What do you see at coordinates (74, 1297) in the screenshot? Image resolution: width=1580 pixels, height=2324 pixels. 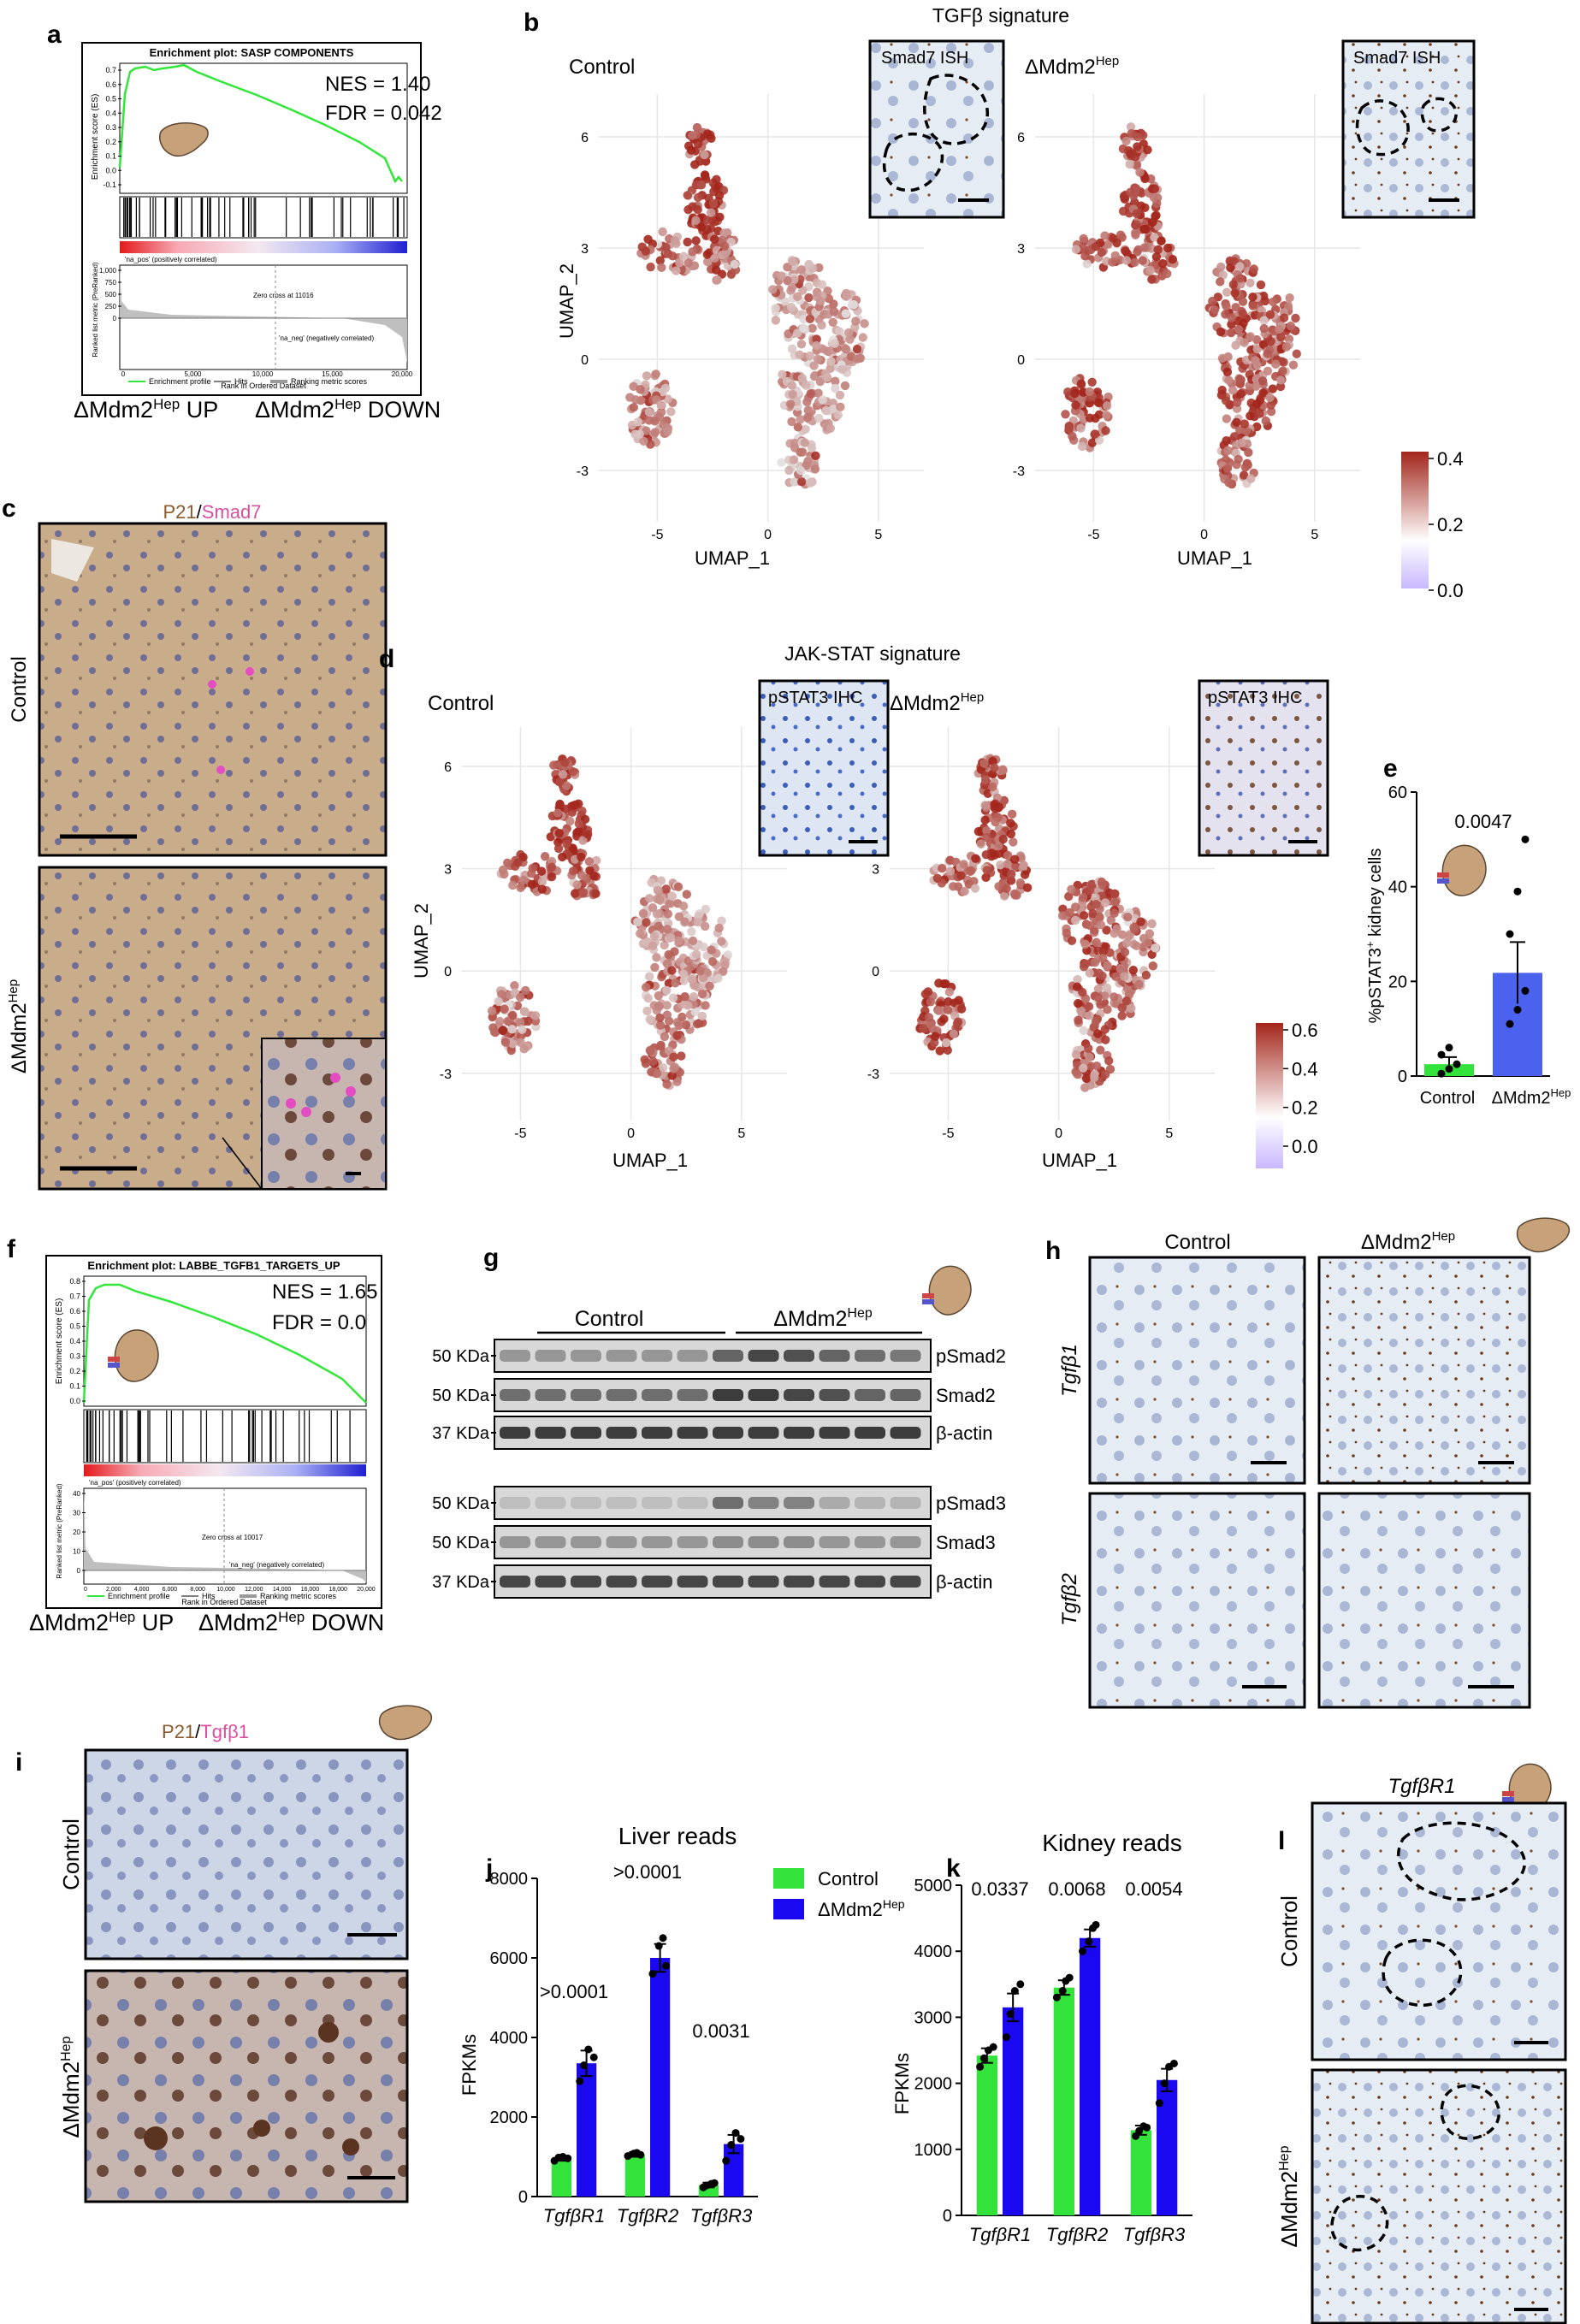 I see `tick-label: 0.7` at bounding box center [74, 1297].